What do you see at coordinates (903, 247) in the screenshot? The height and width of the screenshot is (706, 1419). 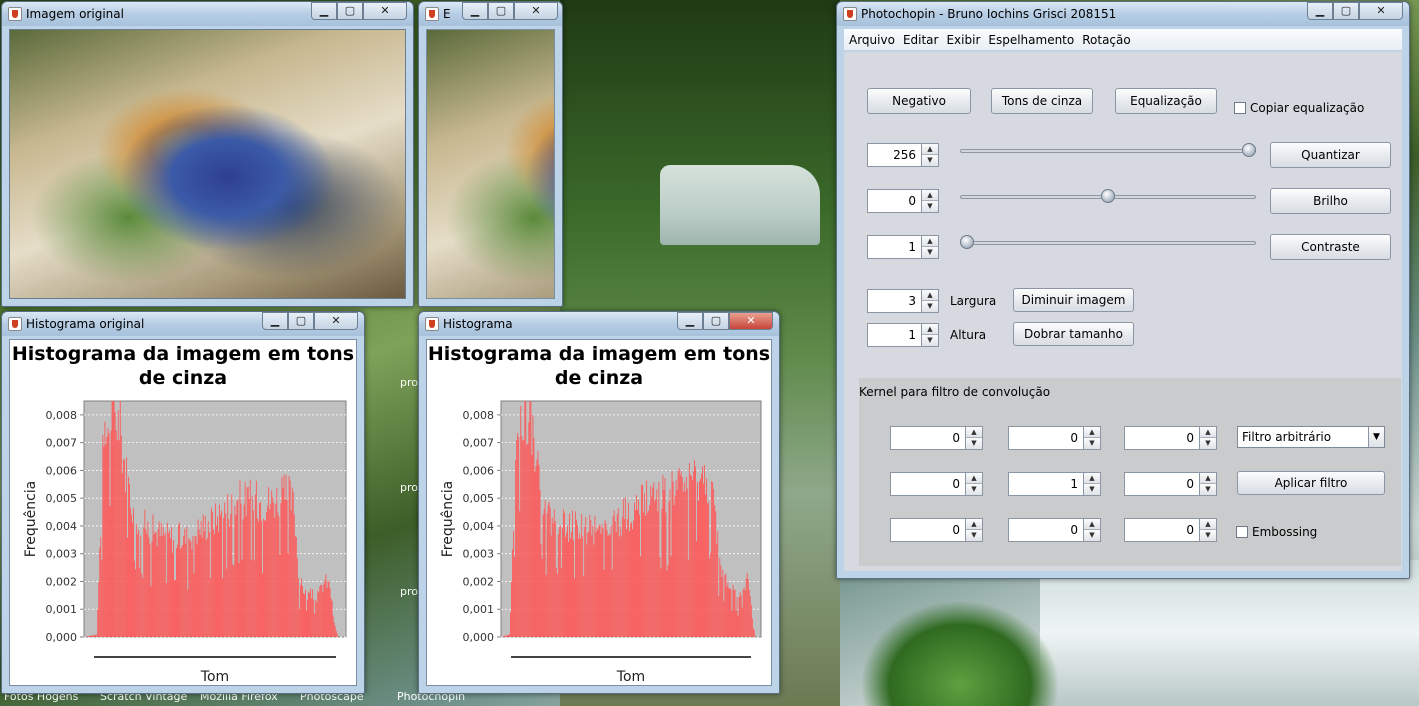 I see `contraste-spinner: 1 ▲ ▼` at bounding box center [903, 247].